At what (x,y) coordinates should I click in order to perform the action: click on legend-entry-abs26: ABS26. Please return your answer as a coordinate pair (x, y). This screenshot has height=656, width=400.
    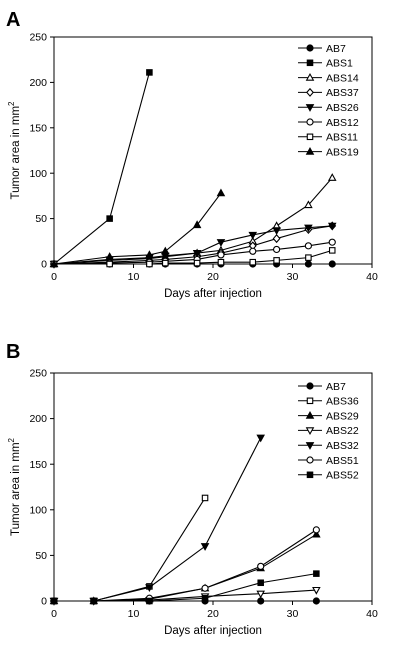
    Looking at the image, I should click on (328, 108).